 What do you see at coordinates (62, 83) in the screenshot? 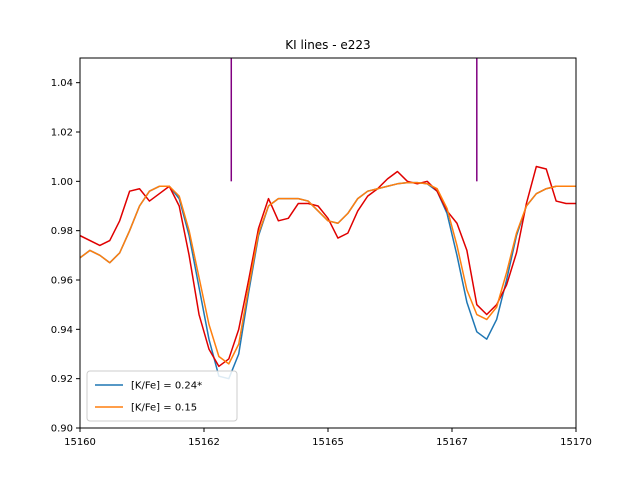
I see `y-tick-label: 1.04` at bounding box center [62, 83].